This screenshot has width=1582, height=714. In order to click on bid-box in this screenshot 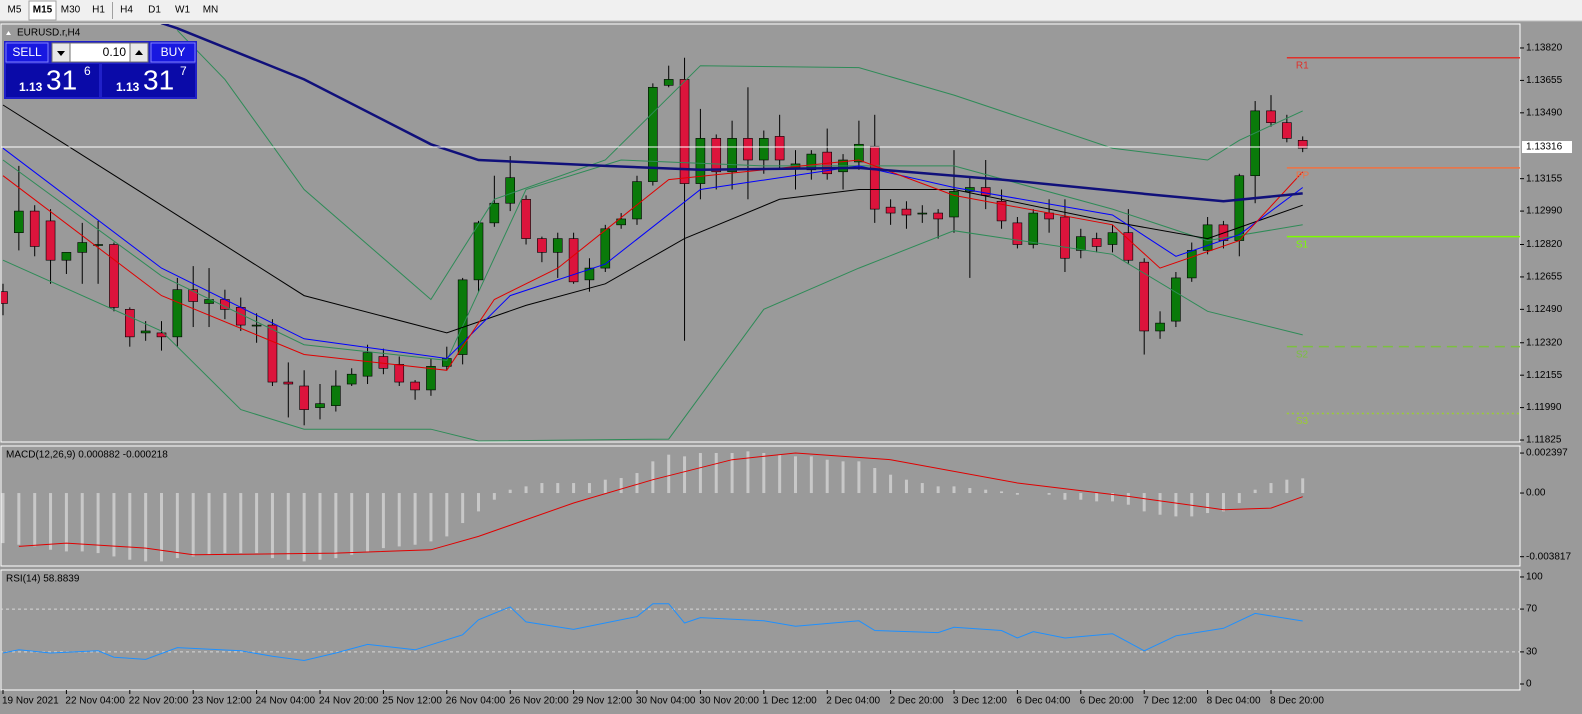, I will do `click(52, 80)`.